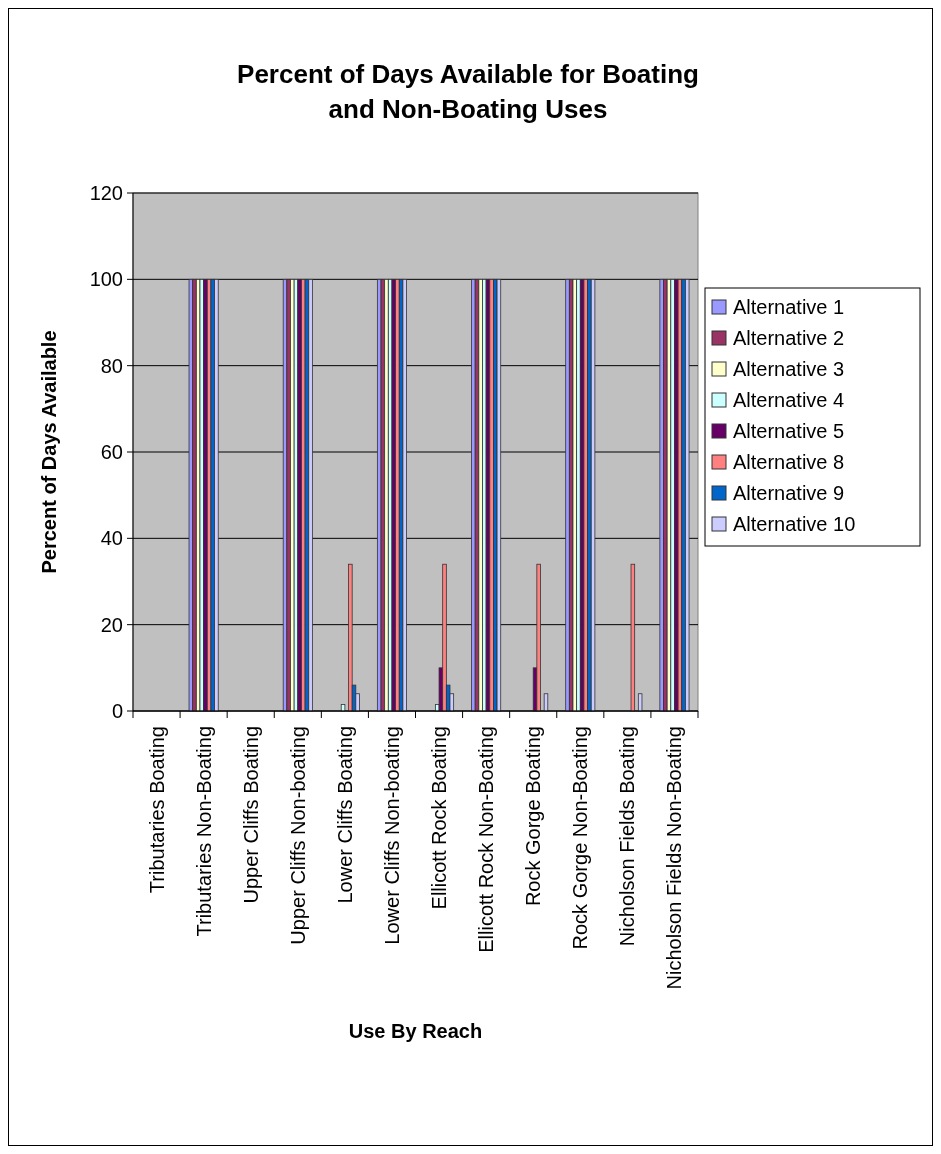 The width and height of the screenshot is (941, 1154). What do you see at coordinates (111, 365) in the screenshot?
I see `y-tick-label: 80` at bounding box center [111, 365].